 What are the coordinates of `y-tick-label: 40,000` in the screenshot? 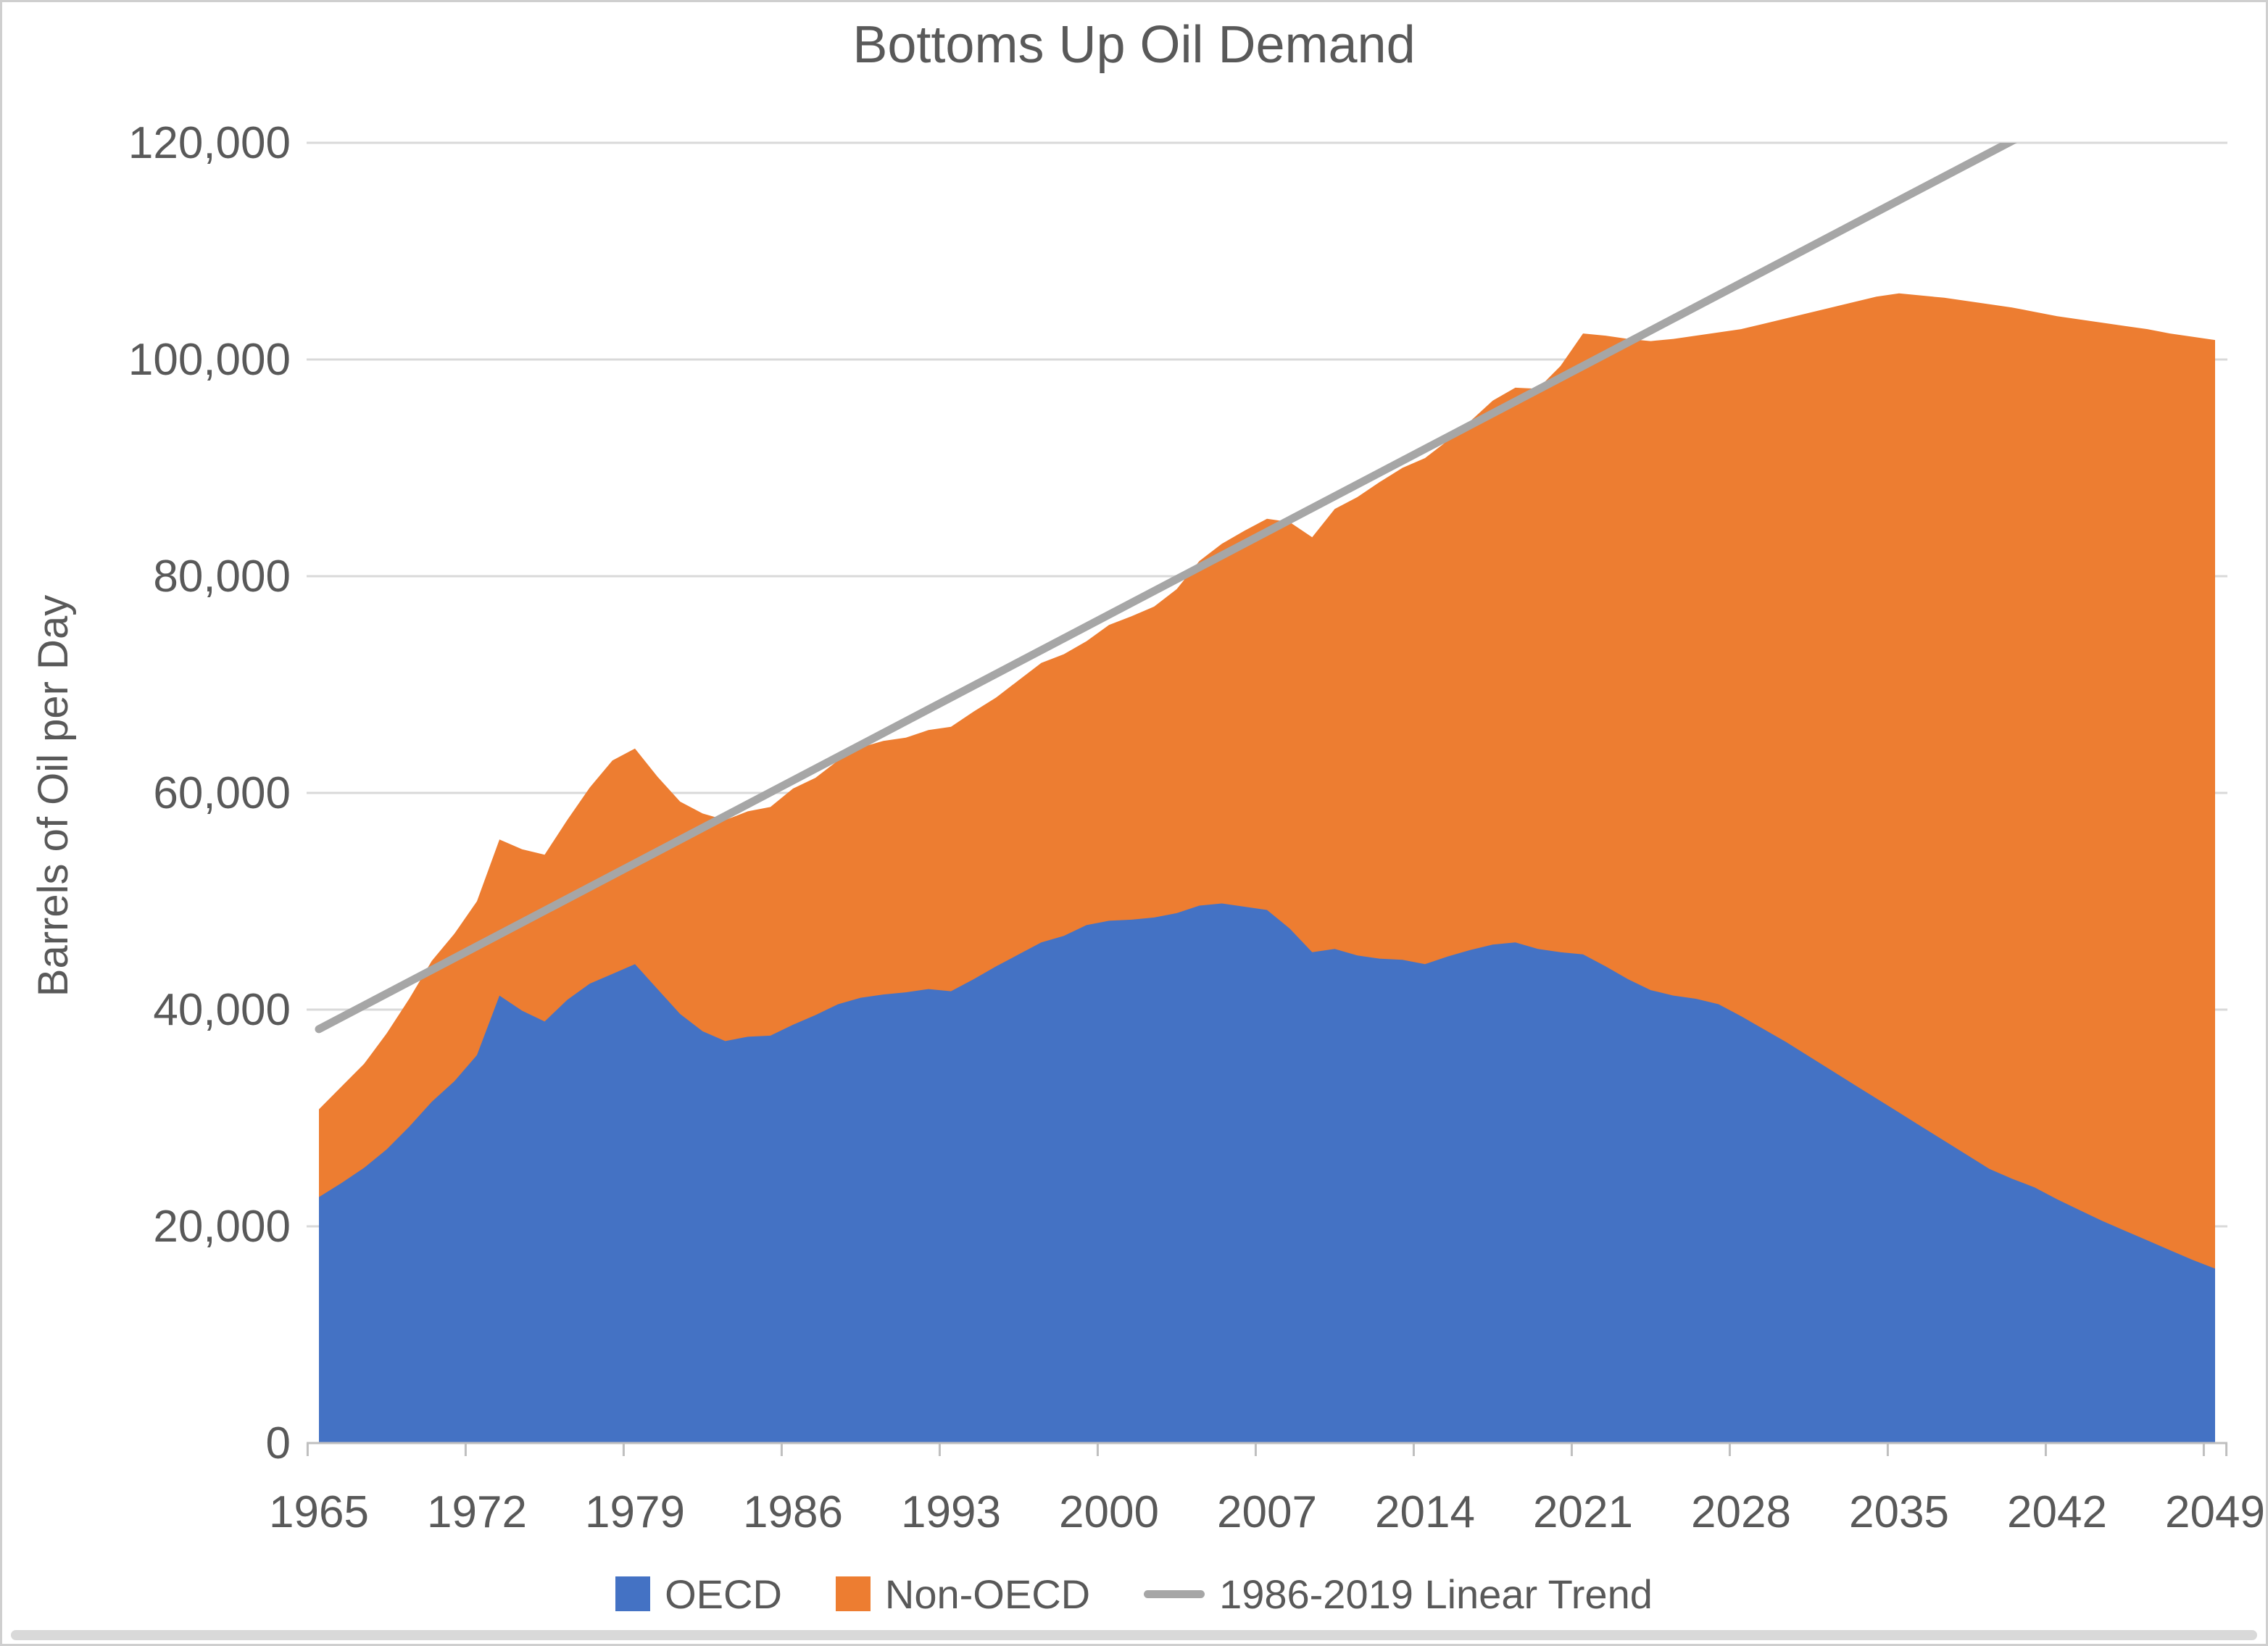 It's located at (222, 1010).